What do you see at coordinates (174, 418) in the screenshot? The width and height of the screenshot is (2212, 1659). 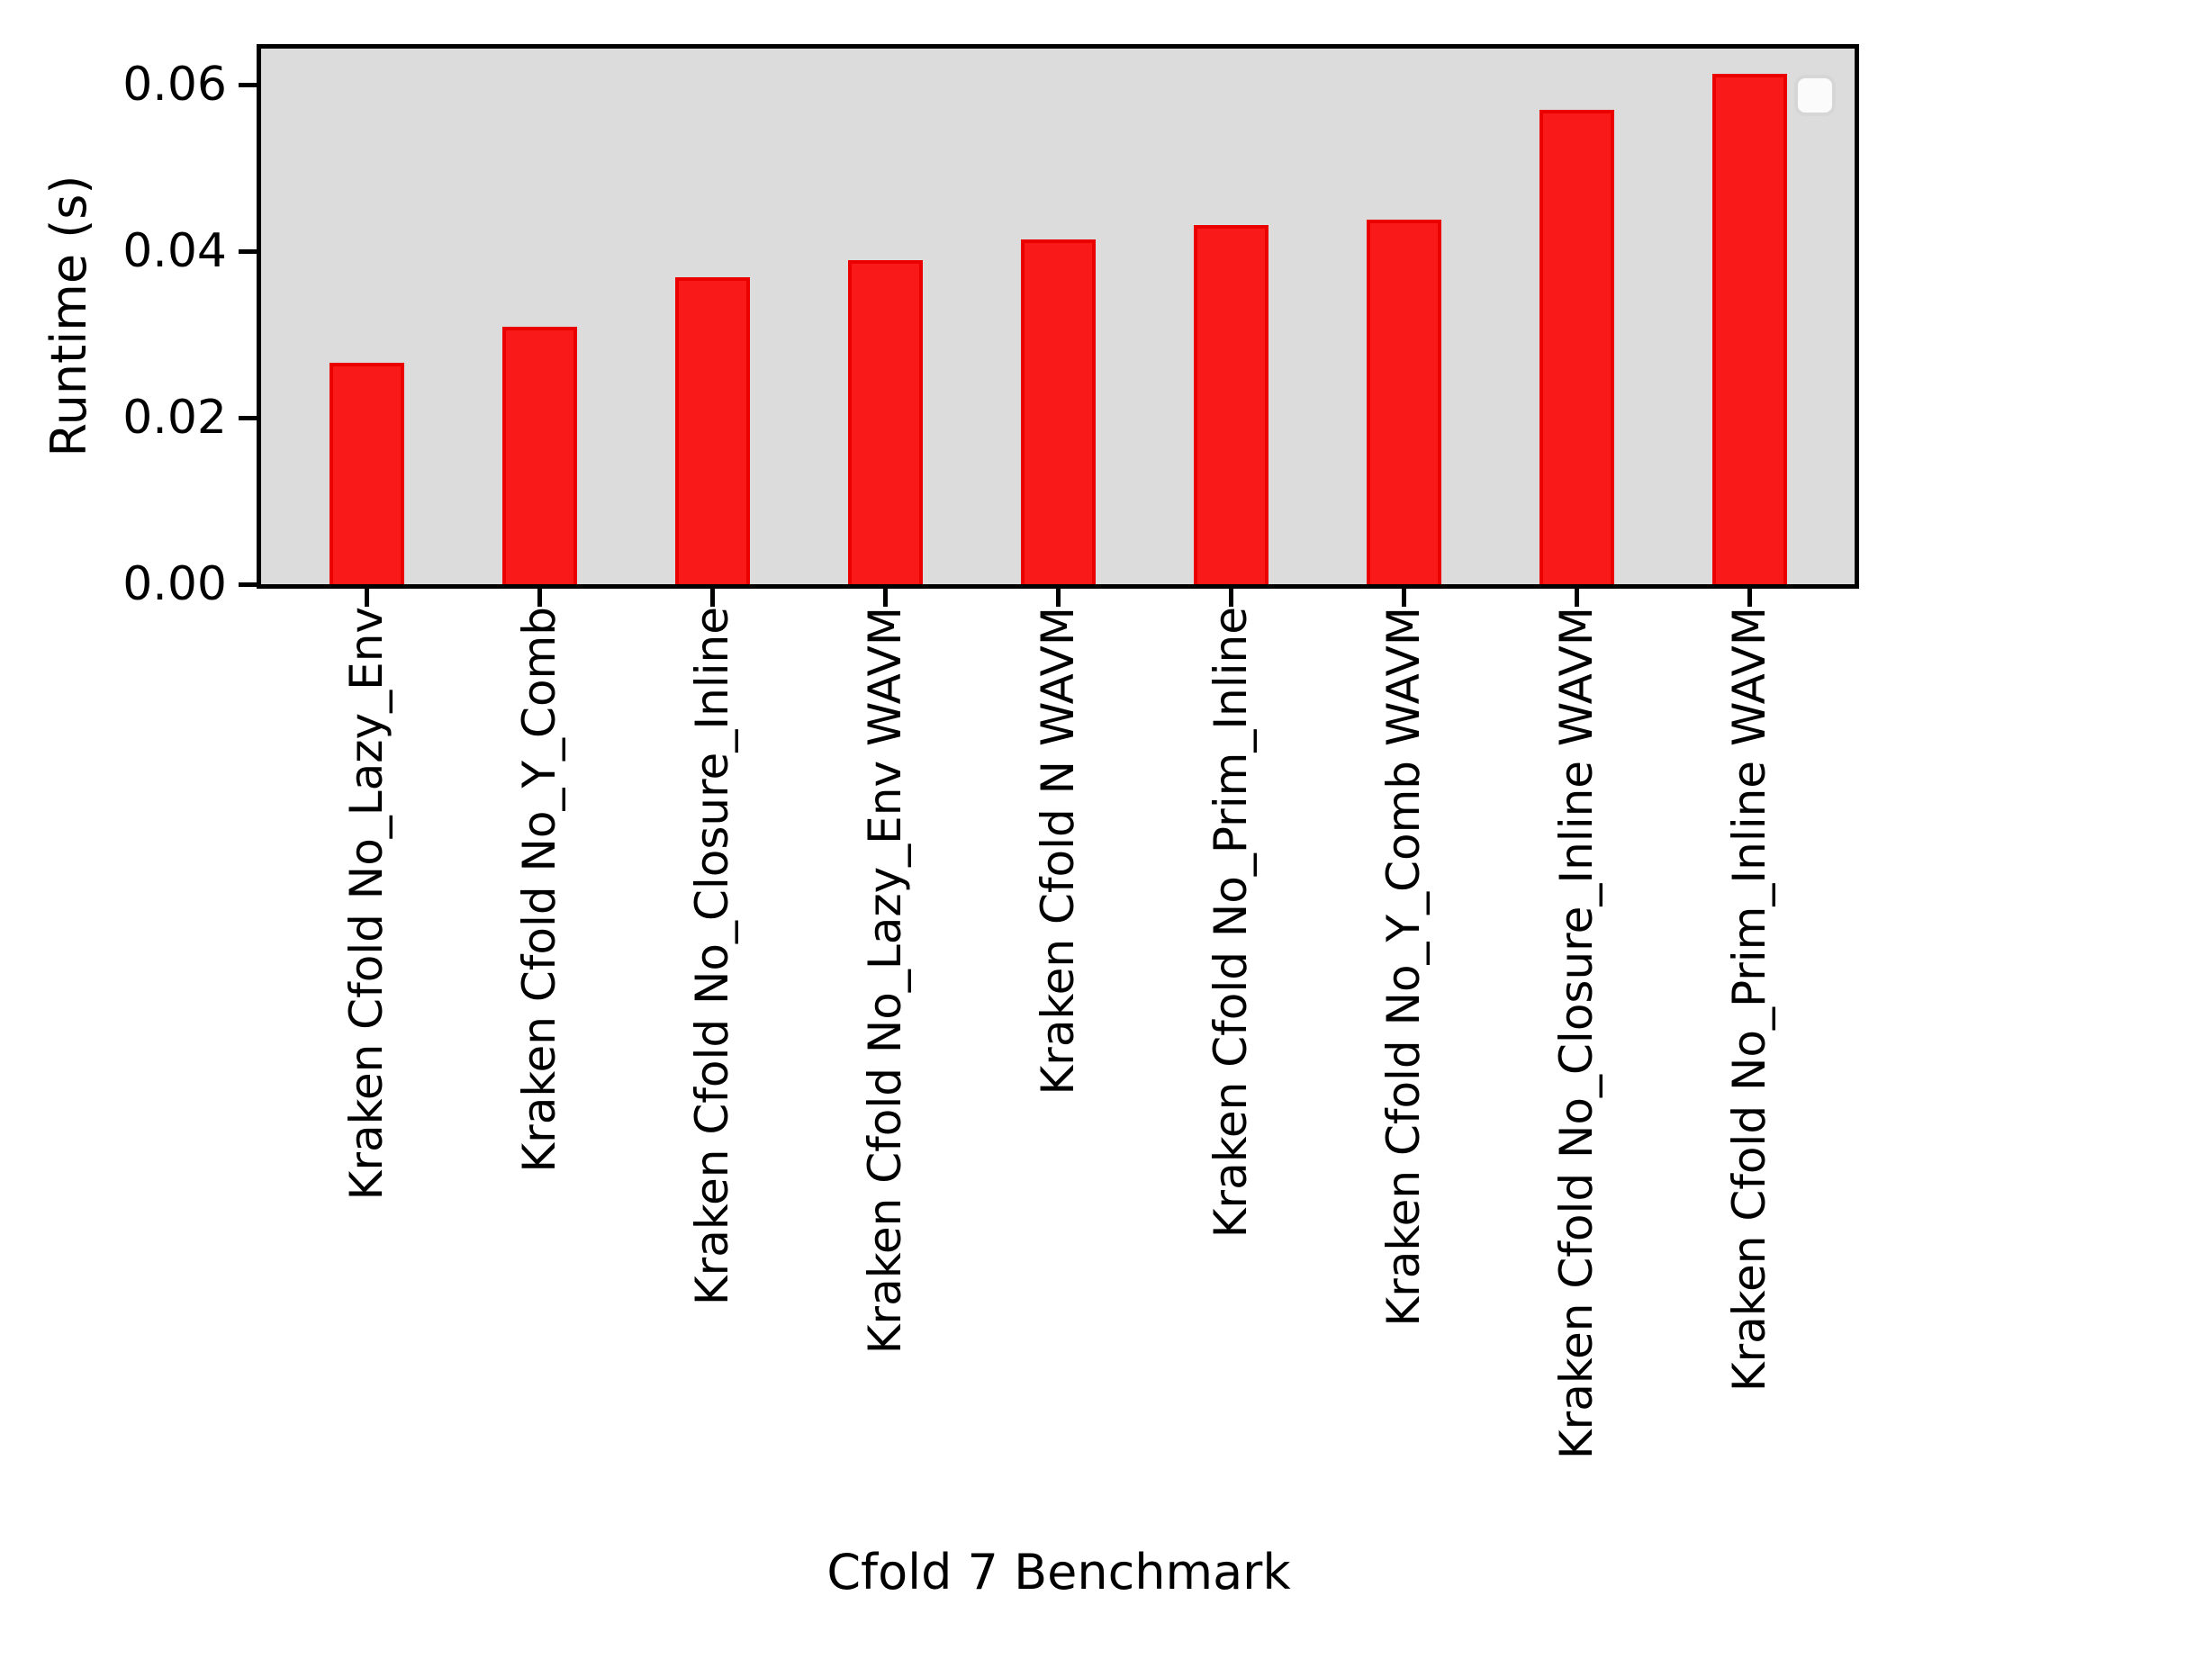 I see `y-tick-label: 0.02` at bounding box center [174, 418].